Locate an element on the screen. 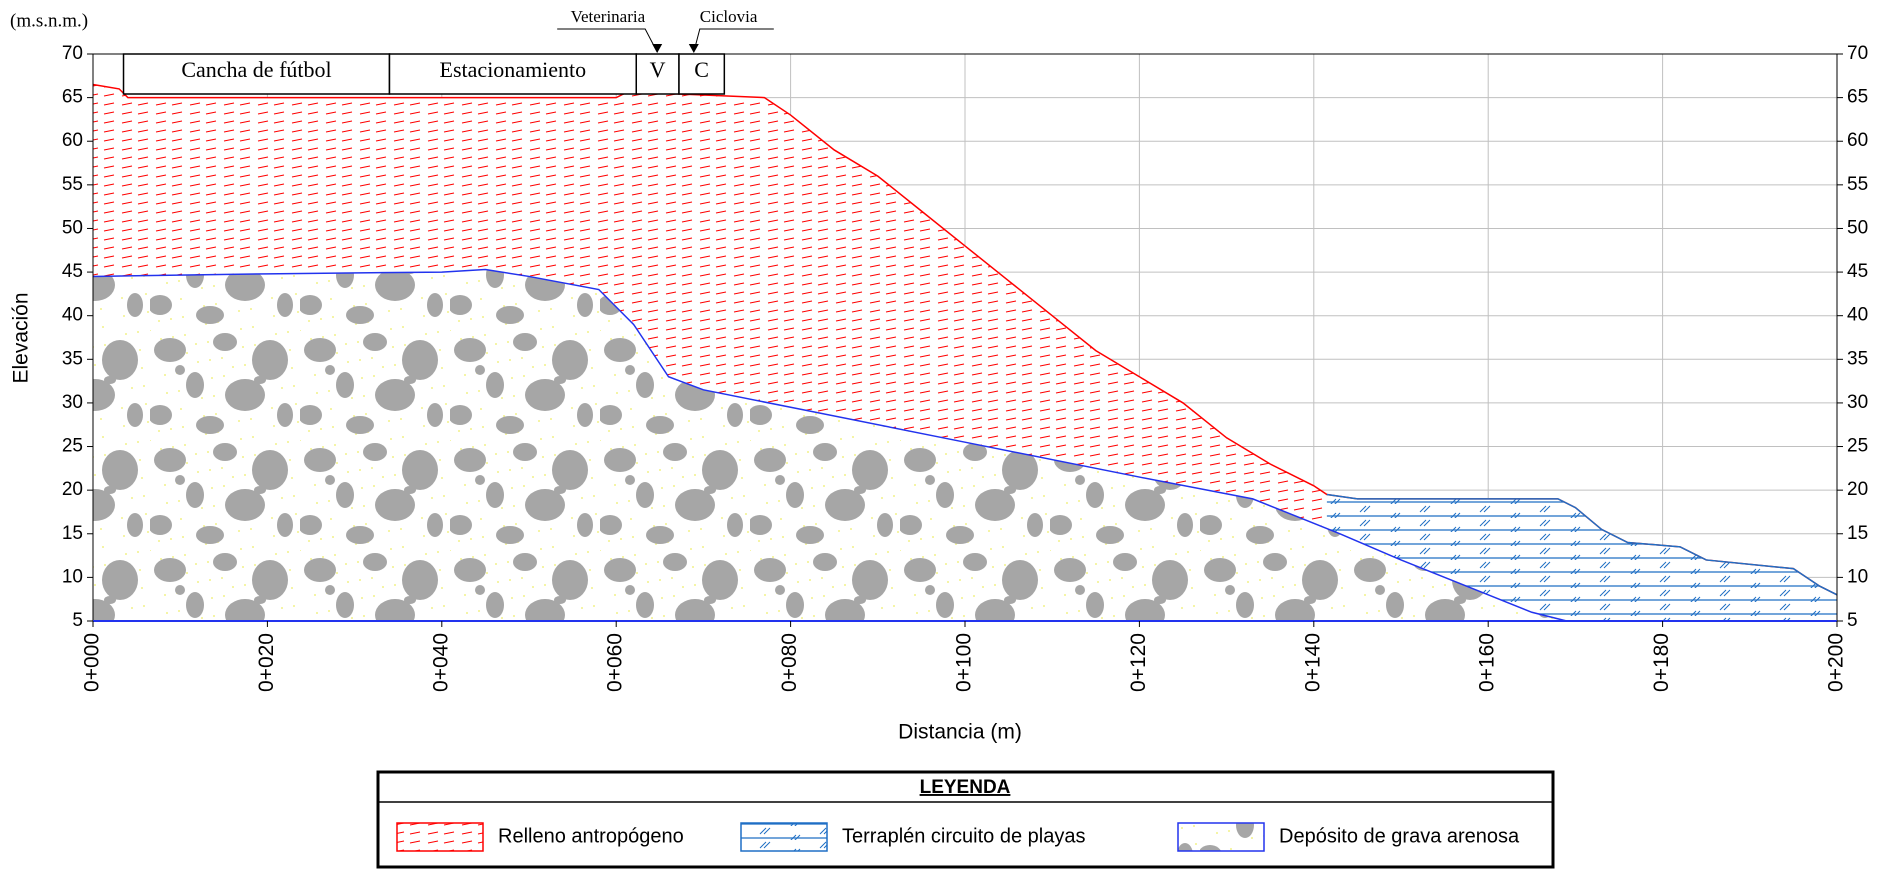 The image size is (1894, 869). pointer-label: Veterinaria is located at coordinates (608, 16).